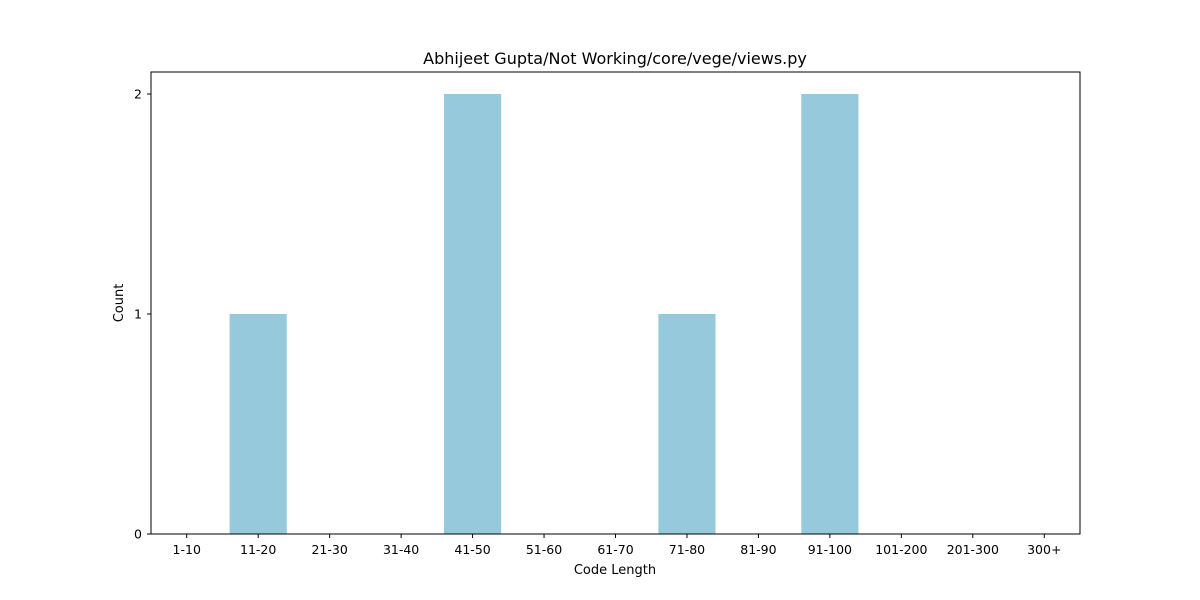 This screenshot has width=1200, height=600. I want to click on x-tick-label: 300+, so click(1044, 549).